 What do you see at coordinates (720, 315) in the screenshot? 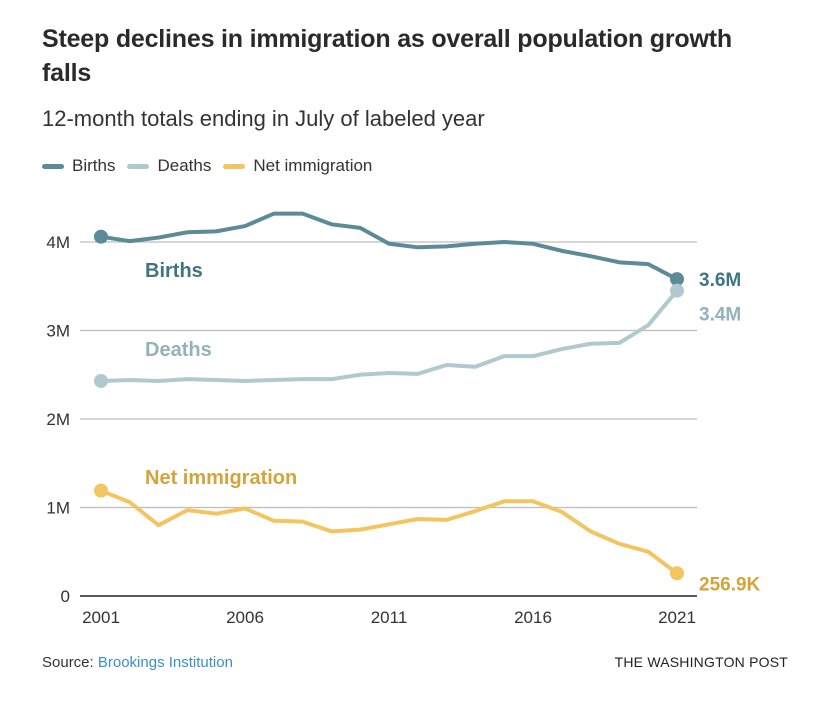
I see `end-label-deaths: 3.4M` at bounding box center [720, 315].